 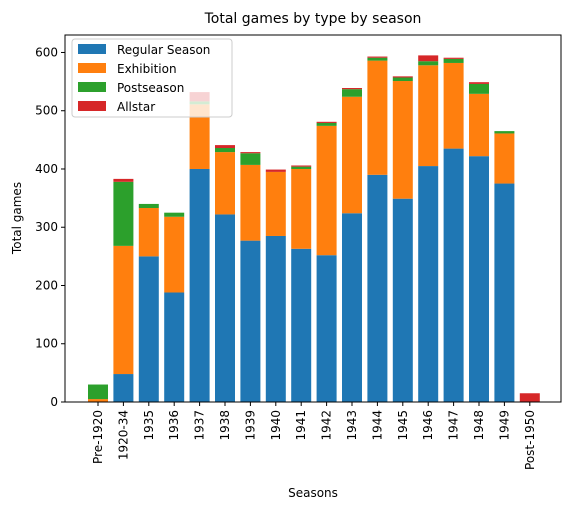 What do you see at coordinates (352, 425) in the screenshot?
I see `x-tick-label: 1943` at bounding box center [352, 425].